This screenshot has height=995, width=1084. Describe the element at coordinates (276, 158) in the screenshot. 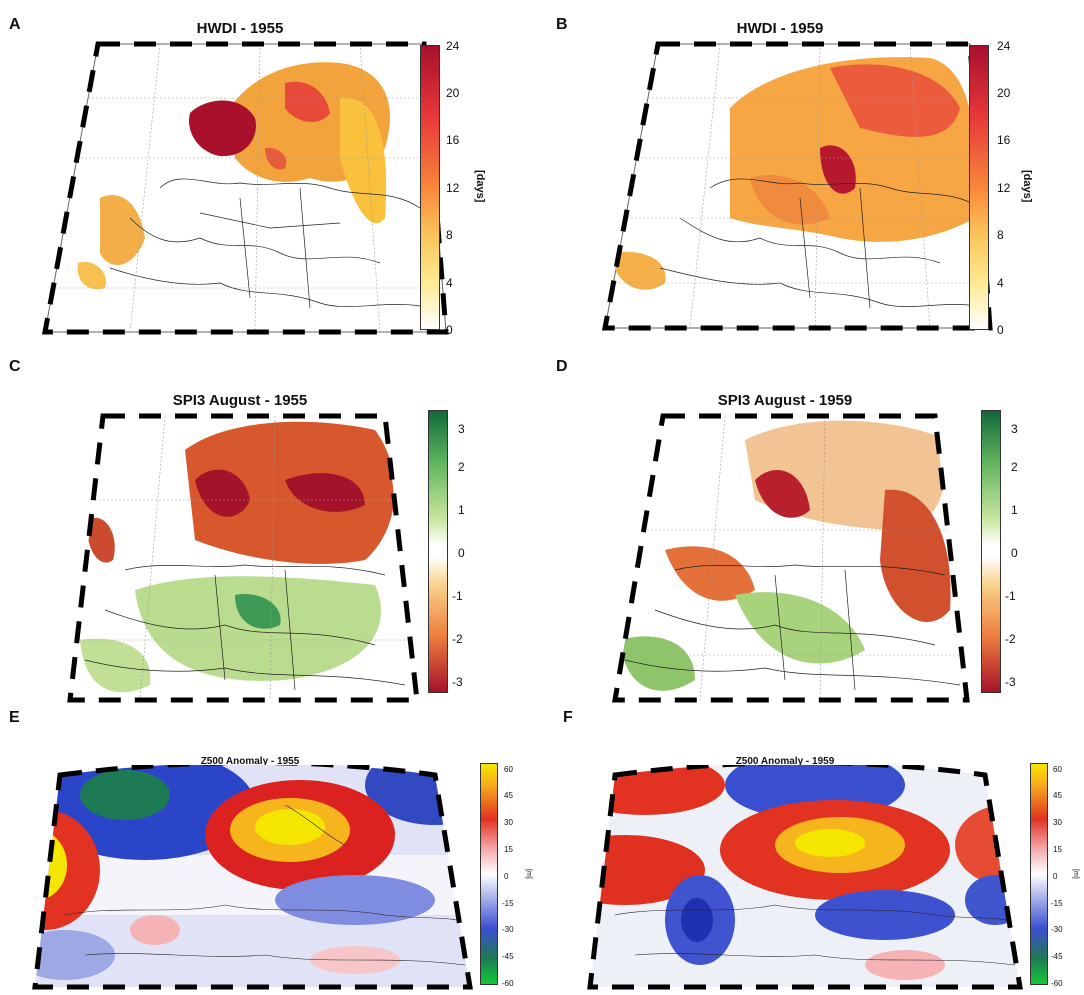

I see `heat-region-baltic` at that location.